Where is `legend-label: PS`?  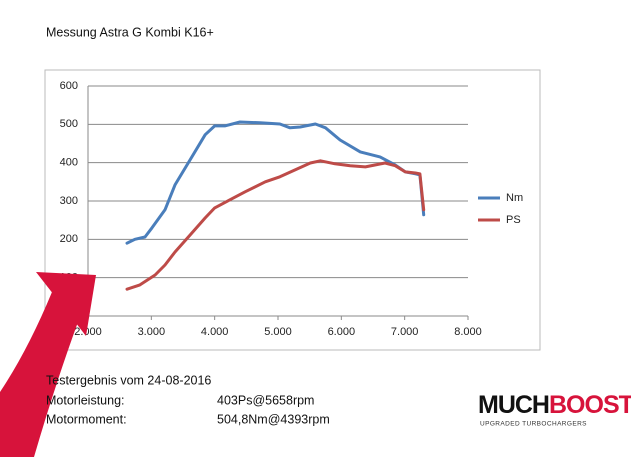
legend-label: PS is located at coordinates (513, 220).